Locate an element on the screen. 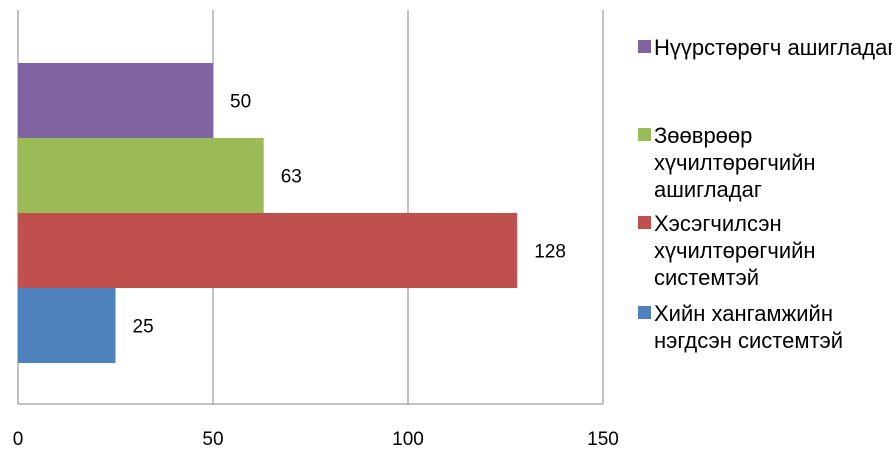 Image resolution: width=892 pixels, height=466 pixels. x-tick-labels: 0 50 100 150 is located at coordinates (316, 439).